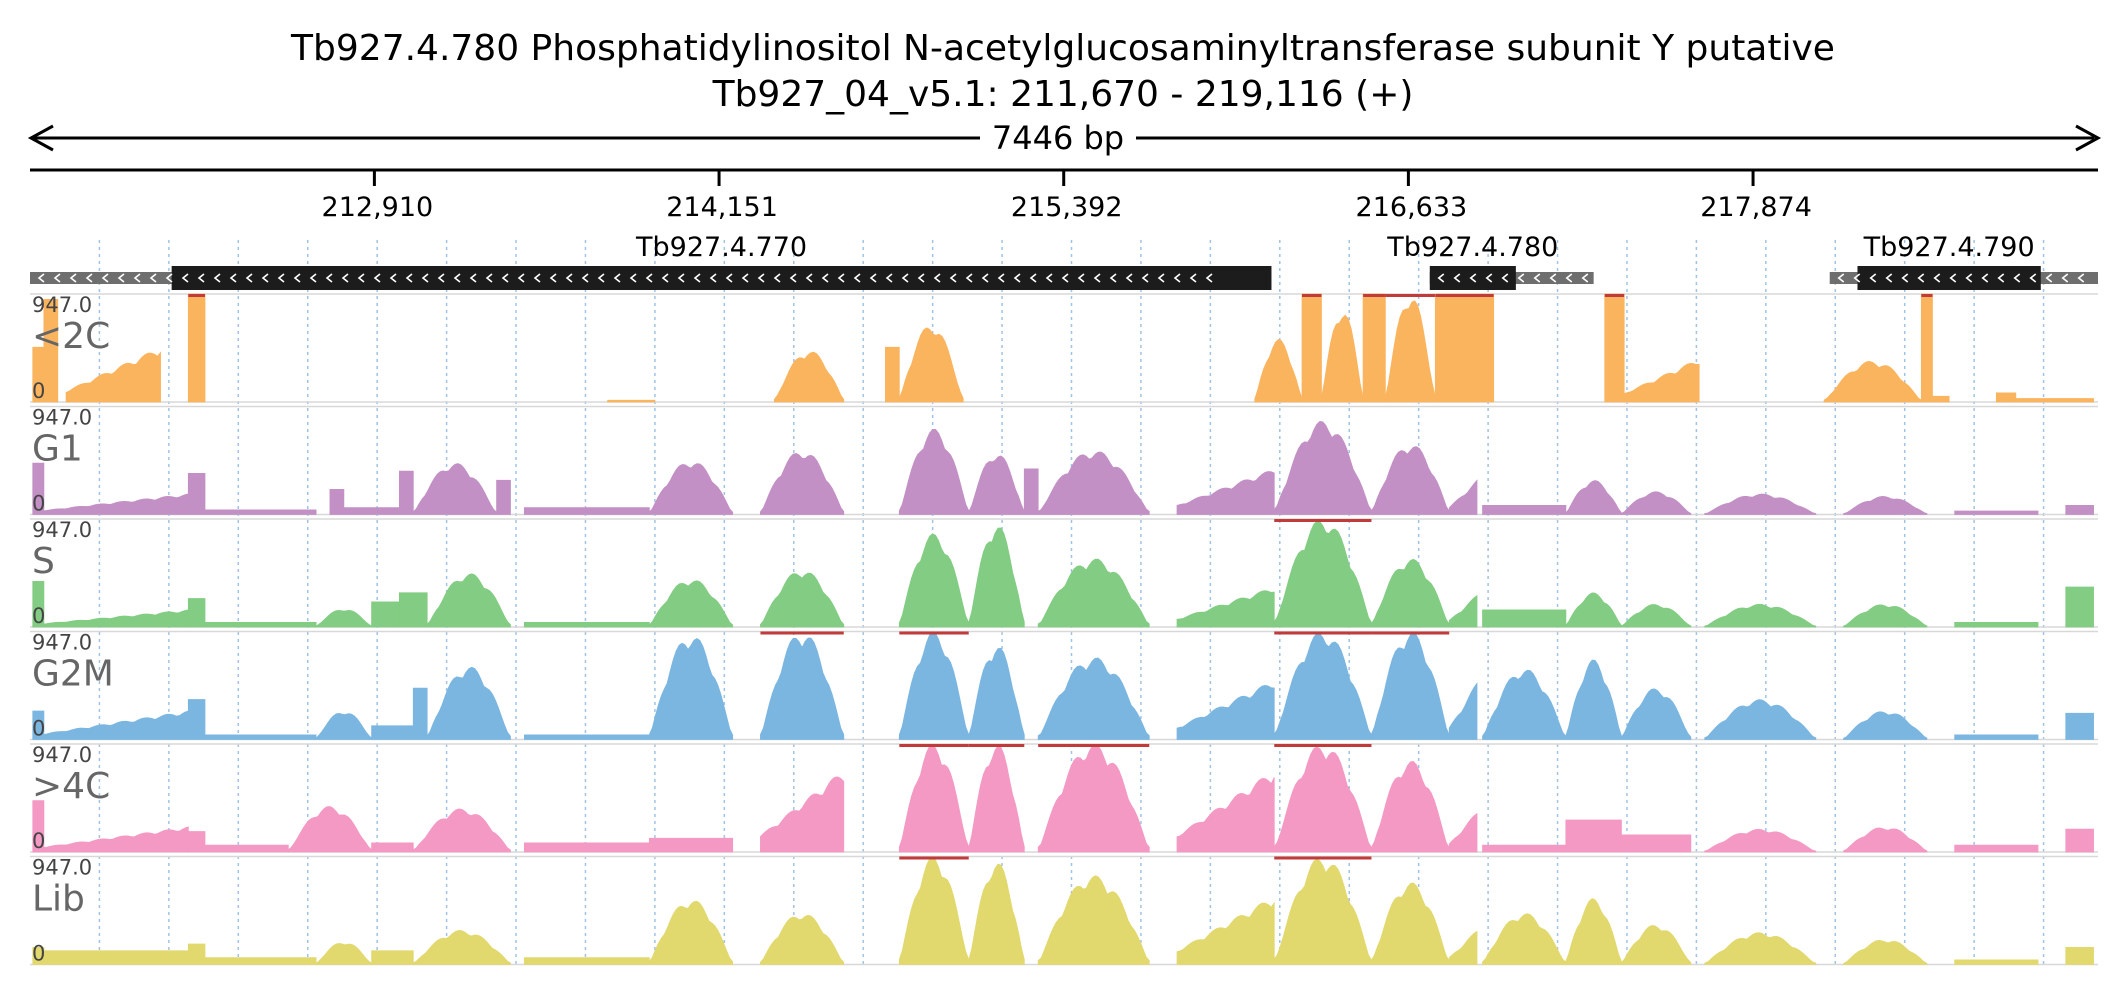 Image resolution: width=2126 pixels, height=1000 pixels. What do you see at coordinates (1064, 348) in the screenshot?
I see `track-<2C: 947.0 0 <2C` at bounding box center [1064, 348].